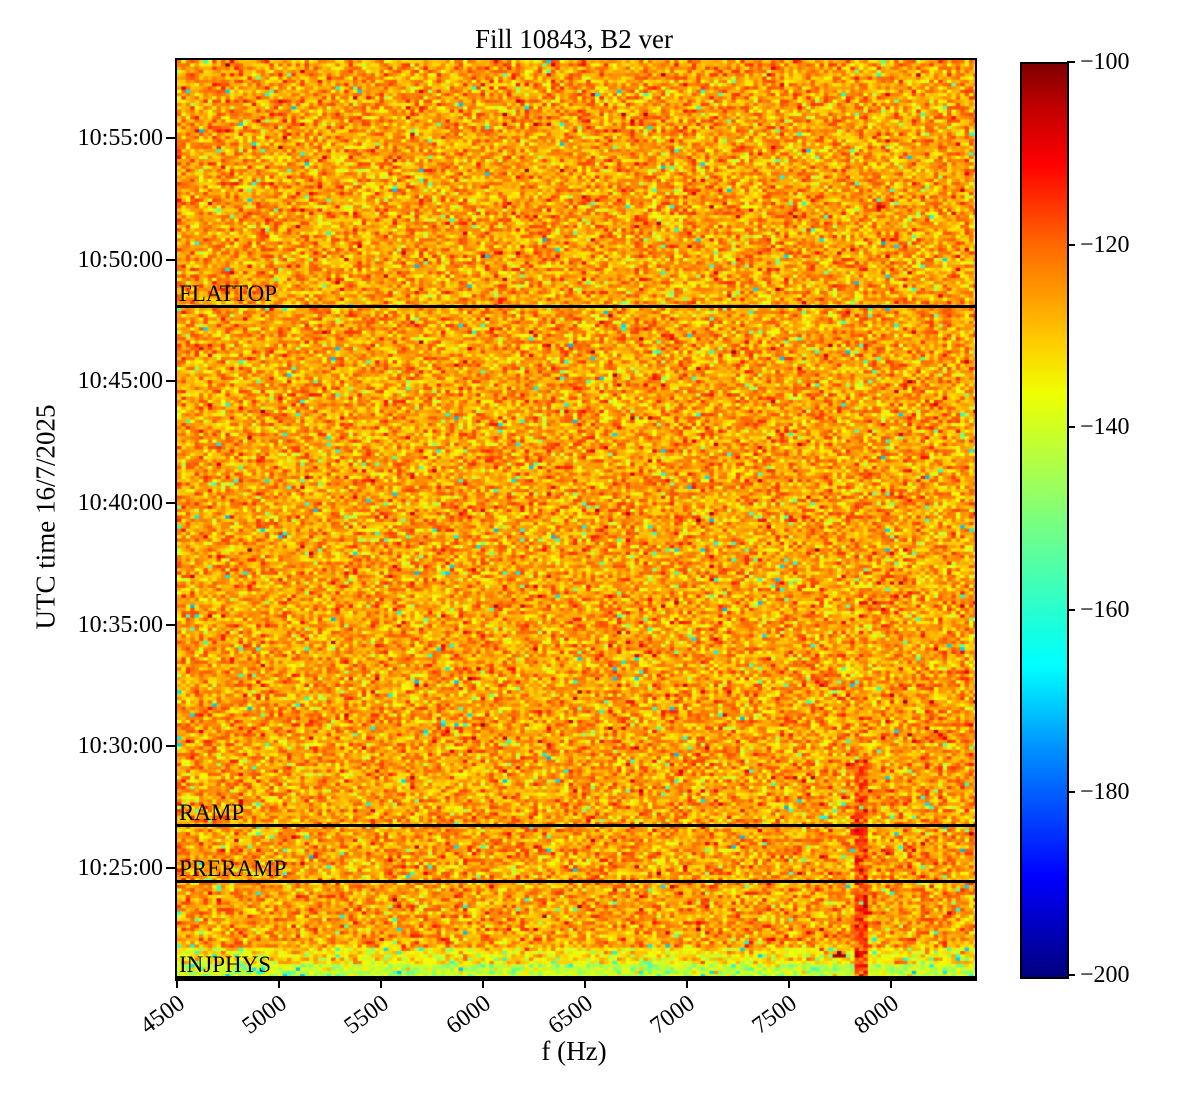  What do you see at coordinates (120, 867) in the screenshot?
I see `y-tick-label: 10:25:00` at bounding box center [120, 867].